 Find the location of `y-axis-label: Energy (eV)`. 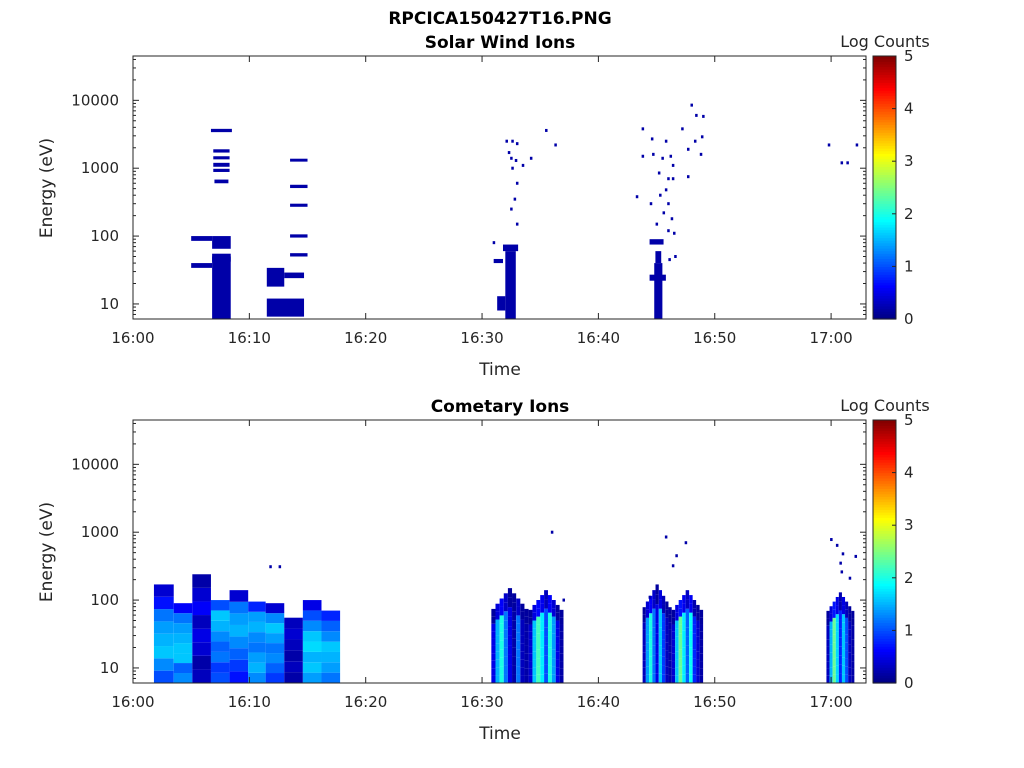

y-axis-label: Energy (eV) is located at coordinates (47, 188).